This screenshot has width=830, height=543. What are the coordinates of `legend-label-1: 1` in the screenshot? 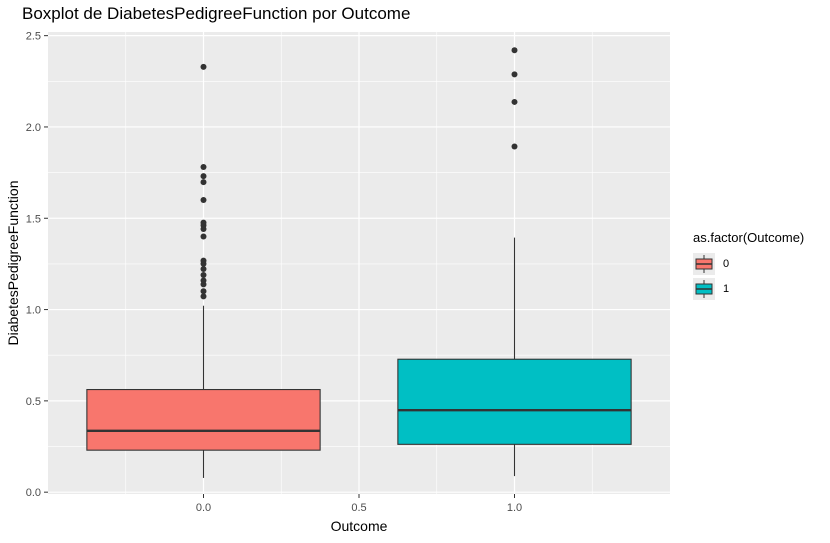 It's located at (726, 289).